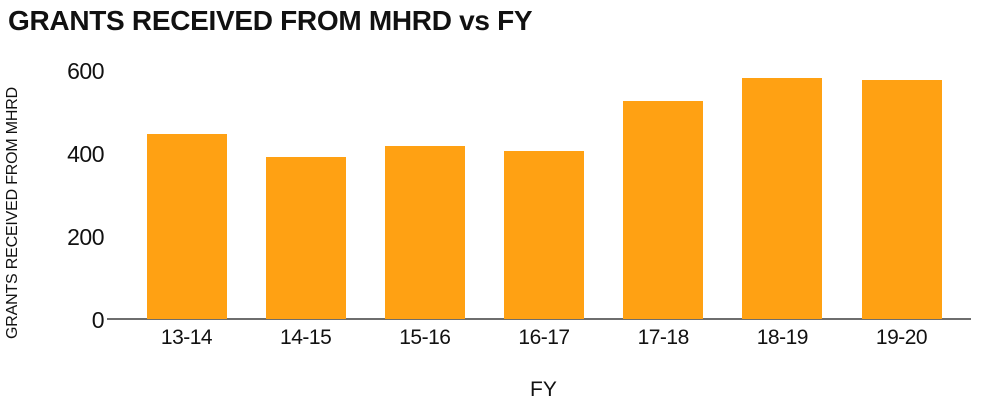 Image resolution: width=983 pixels, height=412 pixels. I want to click on y-tick-label: 200, so click(85, 236).